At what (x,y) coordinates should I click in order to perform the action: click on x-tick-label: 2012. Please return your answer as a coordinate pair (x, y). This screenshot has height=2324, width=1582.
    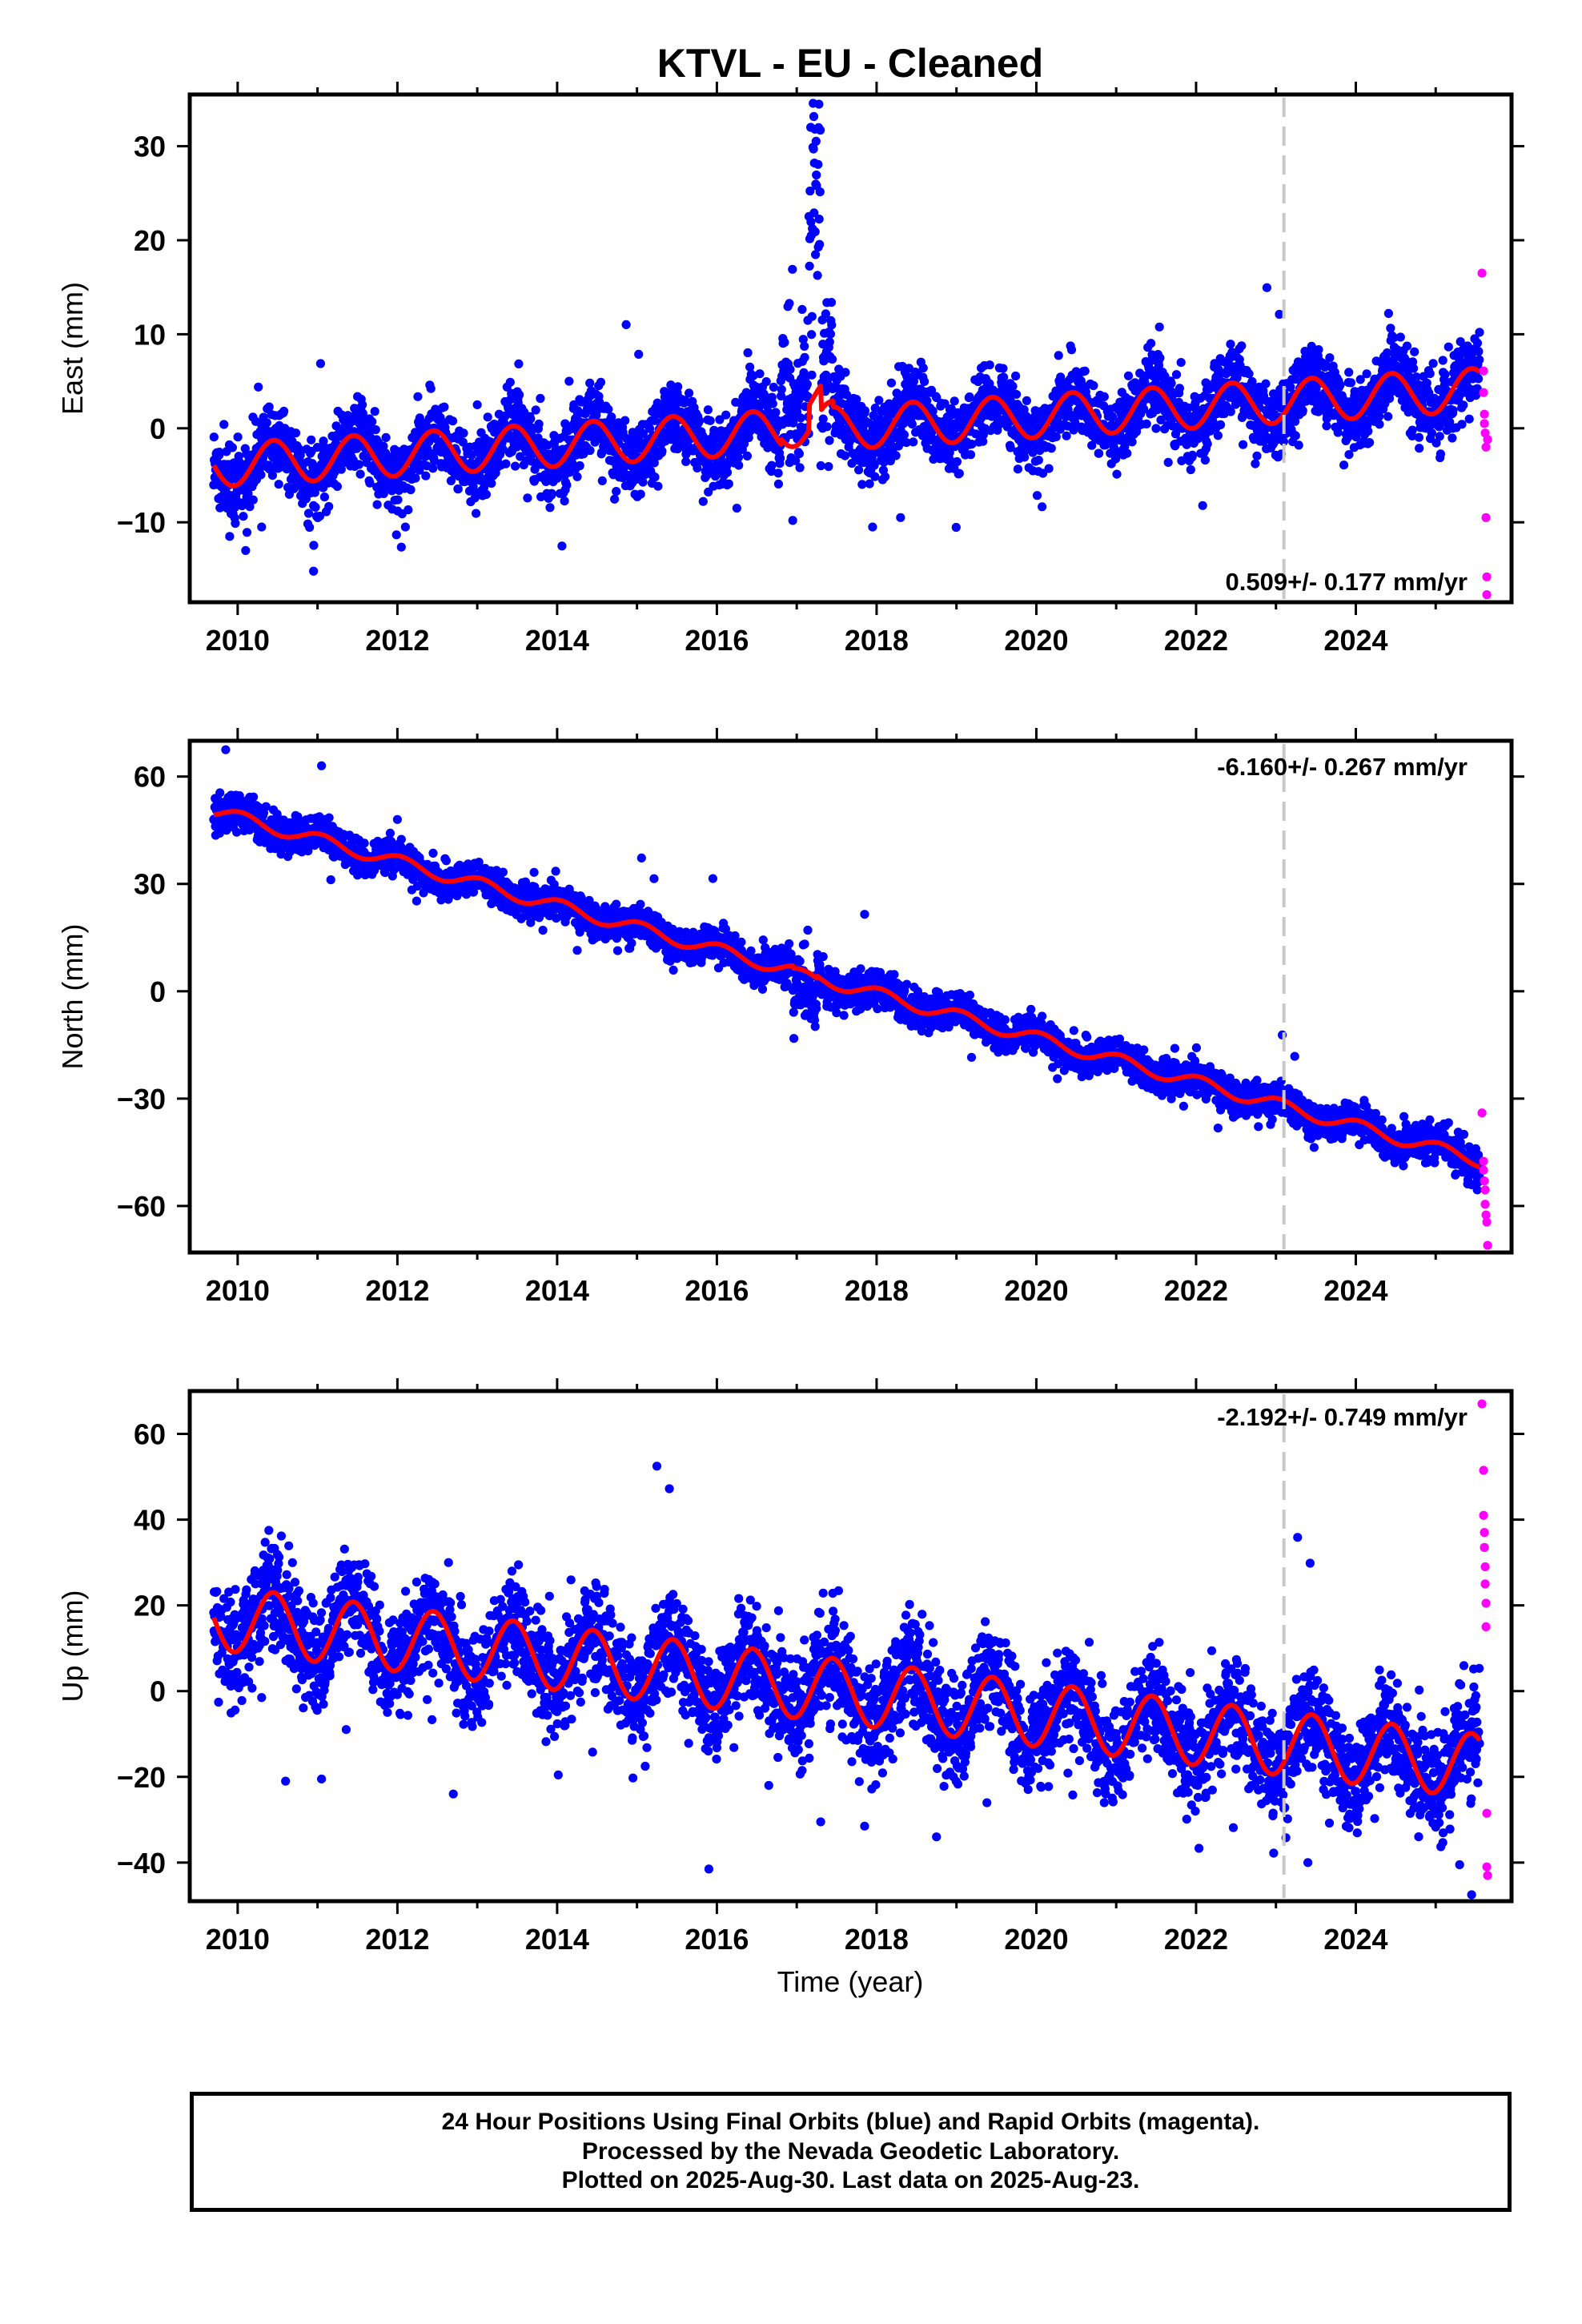
    Looking at the image, I should click on (397, 640).